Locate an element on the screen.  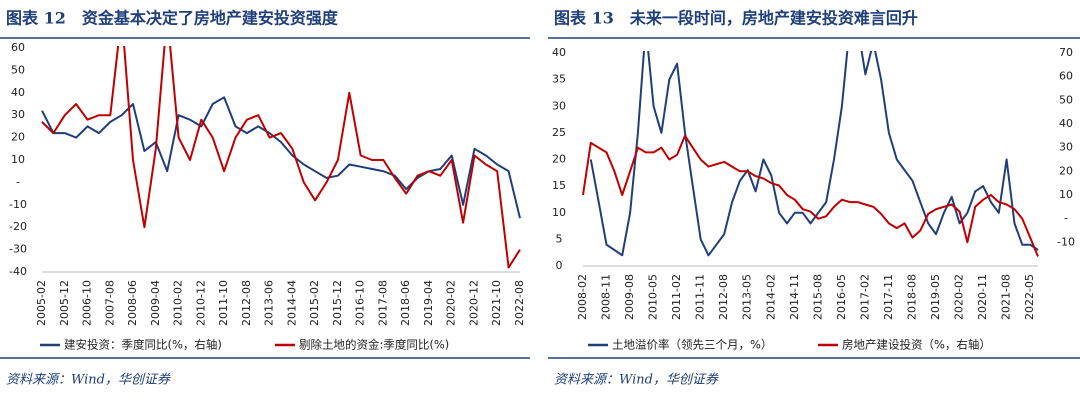
x-tick-label: 2016-10 is located at coordinates (360, 303).